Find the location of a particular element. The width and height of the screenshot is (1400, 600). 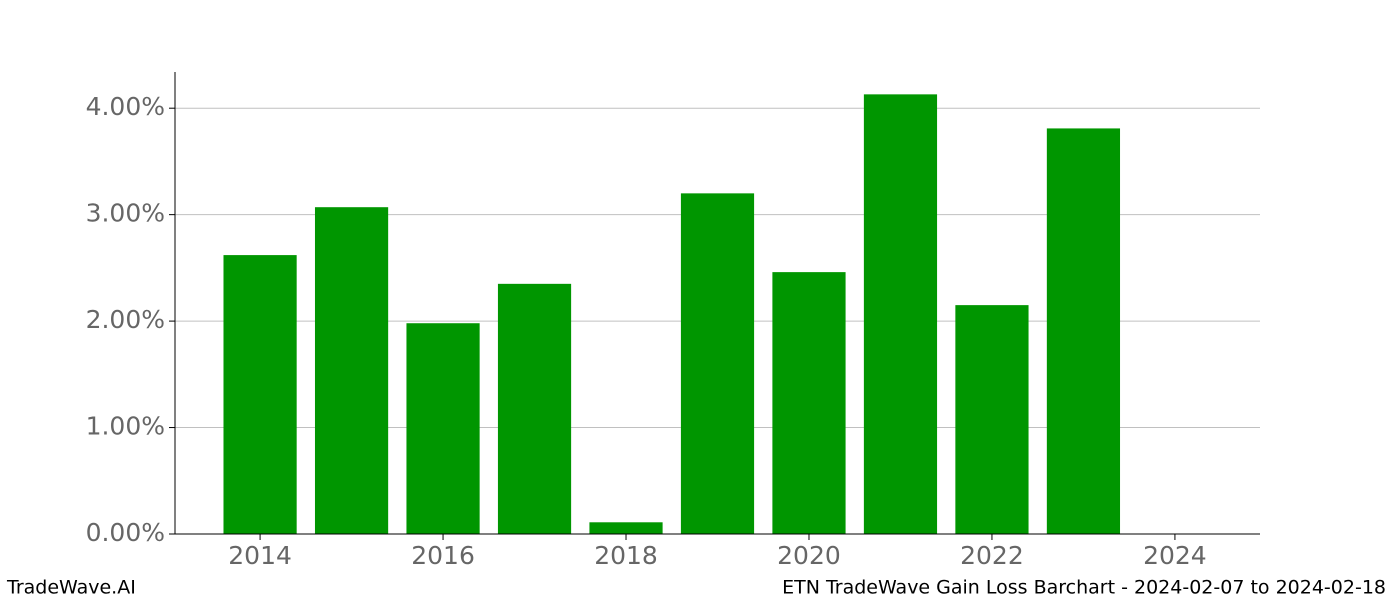

y-tick-label: 4.00% is located at coordinates (125, 106).